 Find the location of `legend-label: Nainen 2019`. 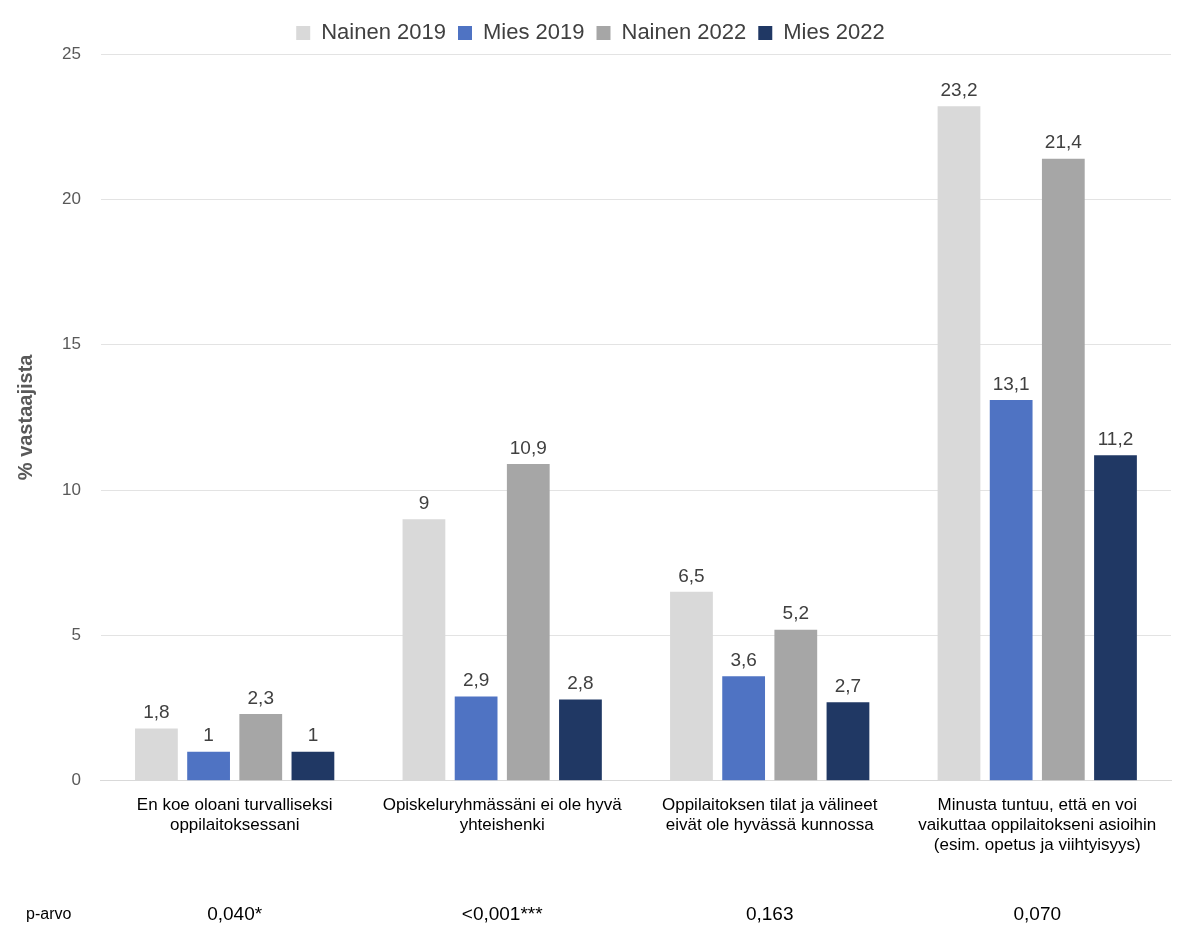

legend-label: Nainen 2019 is located at coordinates (384, 32).